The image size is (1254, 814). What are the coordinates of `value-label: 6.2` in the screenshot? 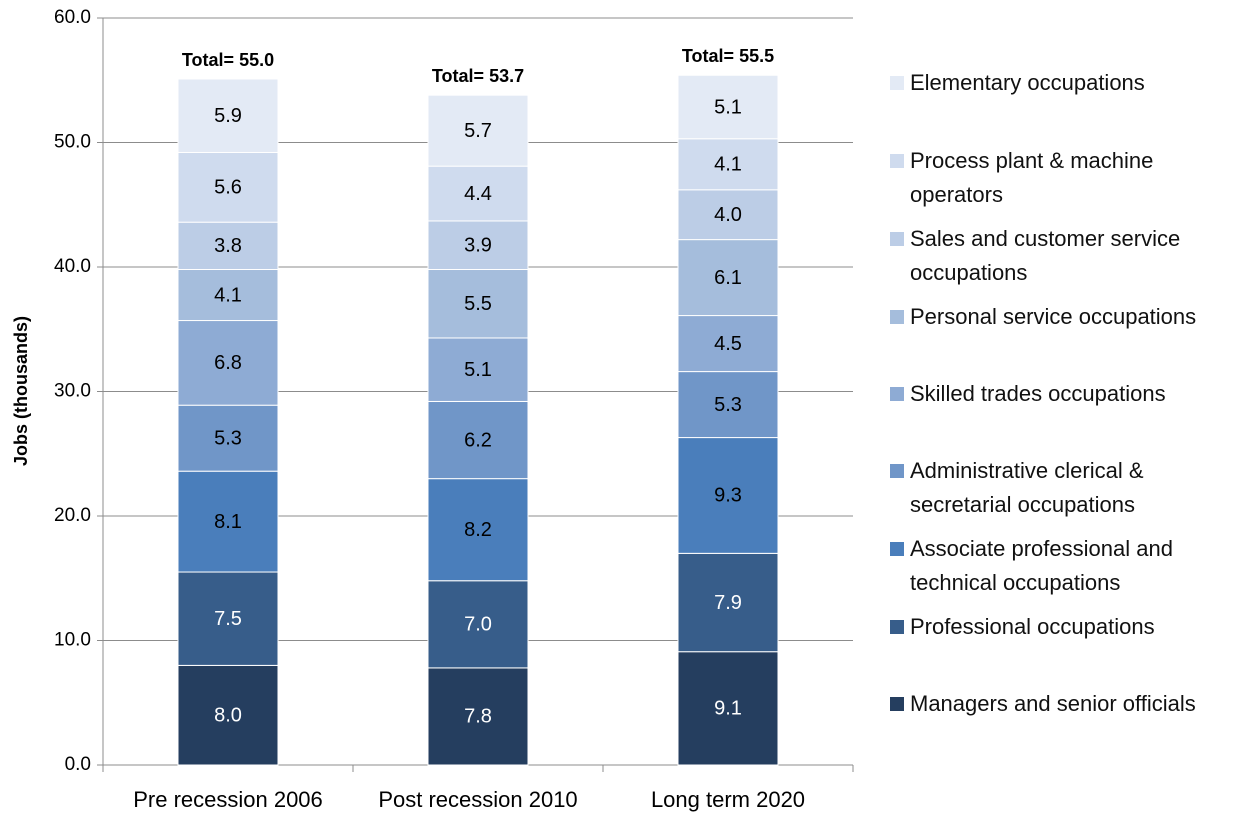 It's located at (478, 440).